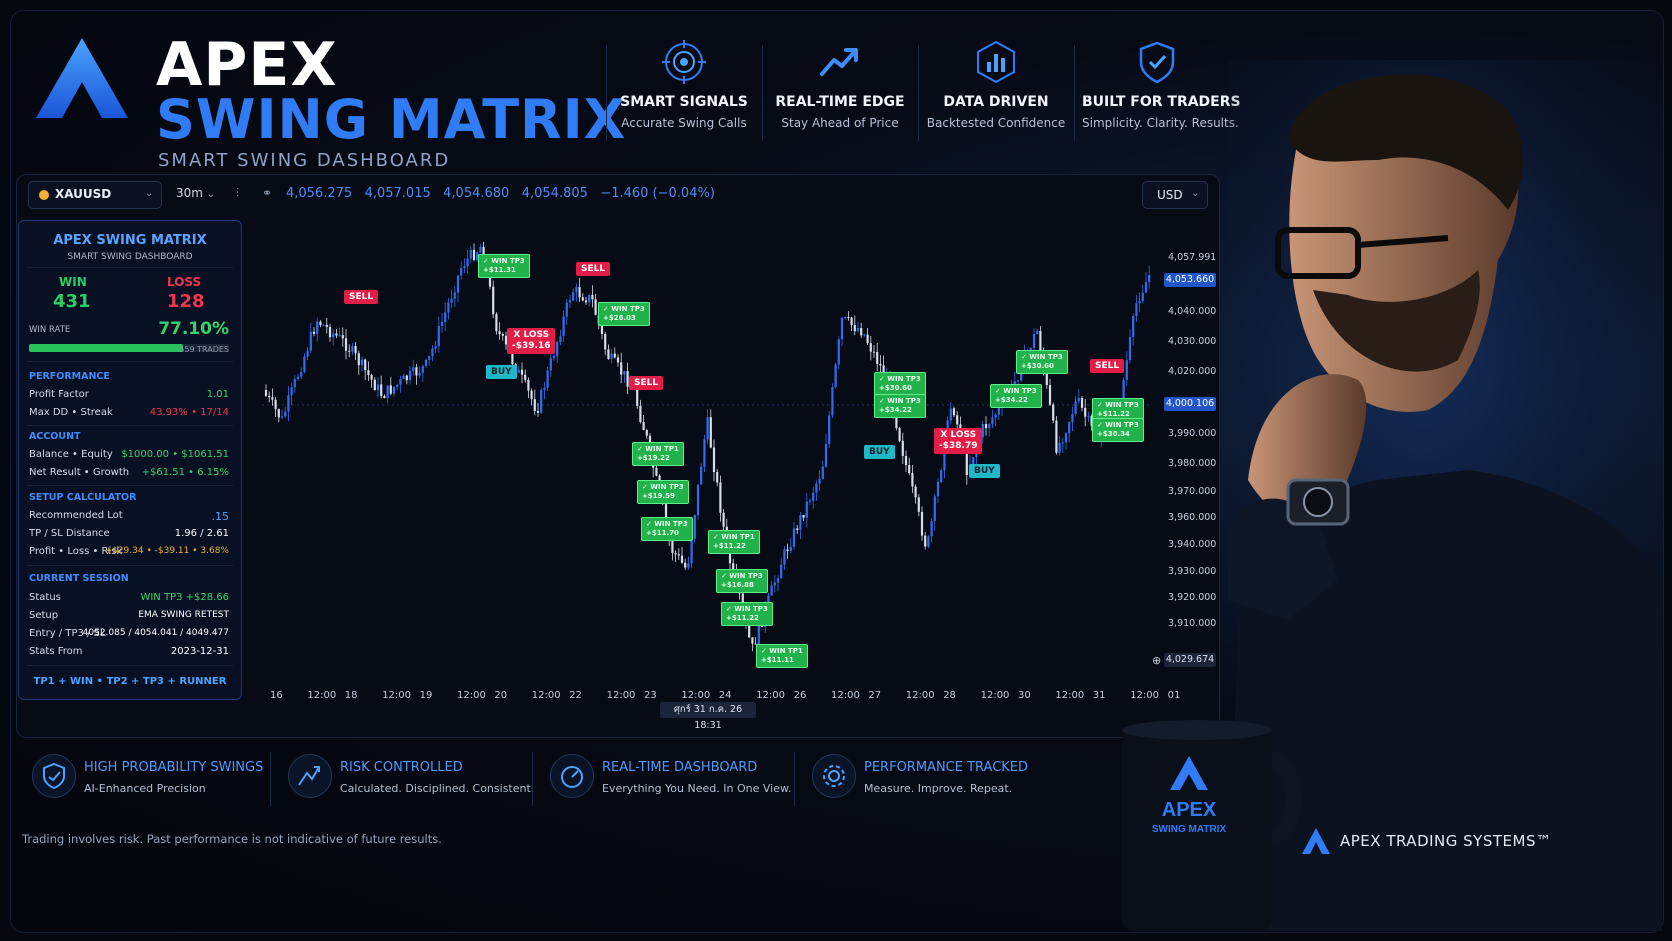  What do you see at coordinates (593, 269) in the screenshot?
I see `sell-signal-label: SELL` at bounding box center [593, 269].